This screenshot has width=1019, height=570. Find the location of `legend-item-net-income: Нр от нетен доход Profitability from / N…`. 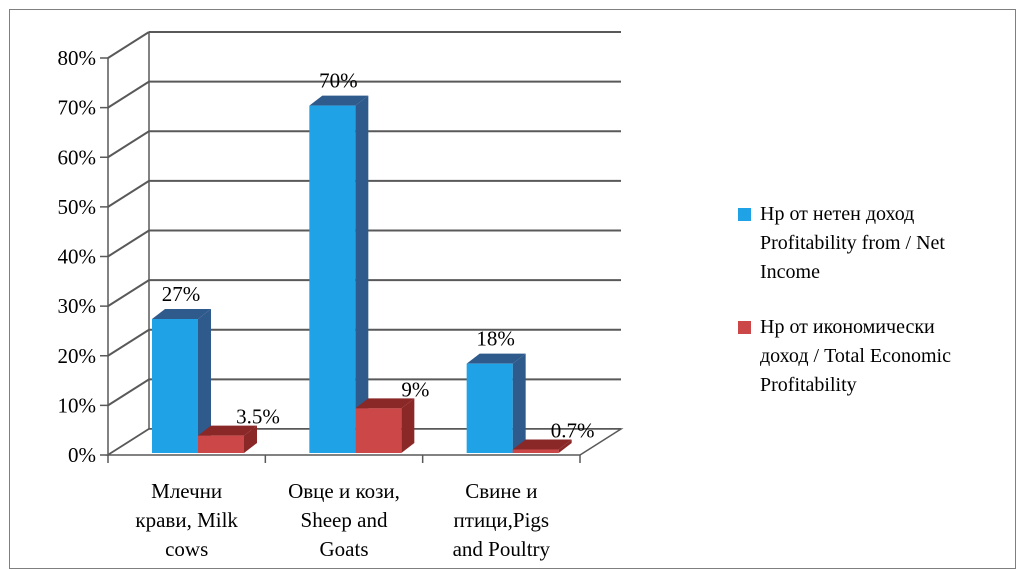

legend-item-net-income: Нр от нетен доход Profitability from / N… is located at coordinates (876, 243).